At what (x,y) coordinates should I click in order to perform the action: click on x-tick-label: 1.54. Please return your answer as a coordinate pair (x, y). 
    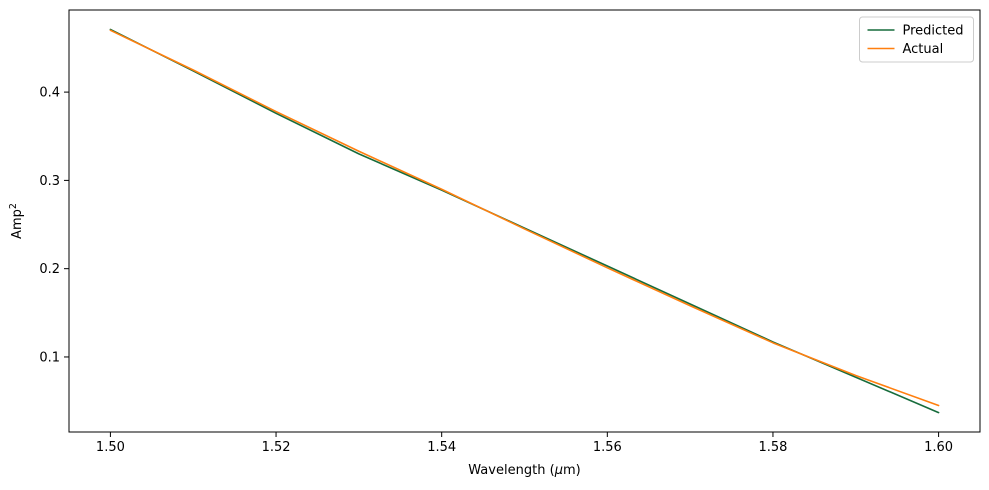
    Looking at the image, I should click on (441, 447).